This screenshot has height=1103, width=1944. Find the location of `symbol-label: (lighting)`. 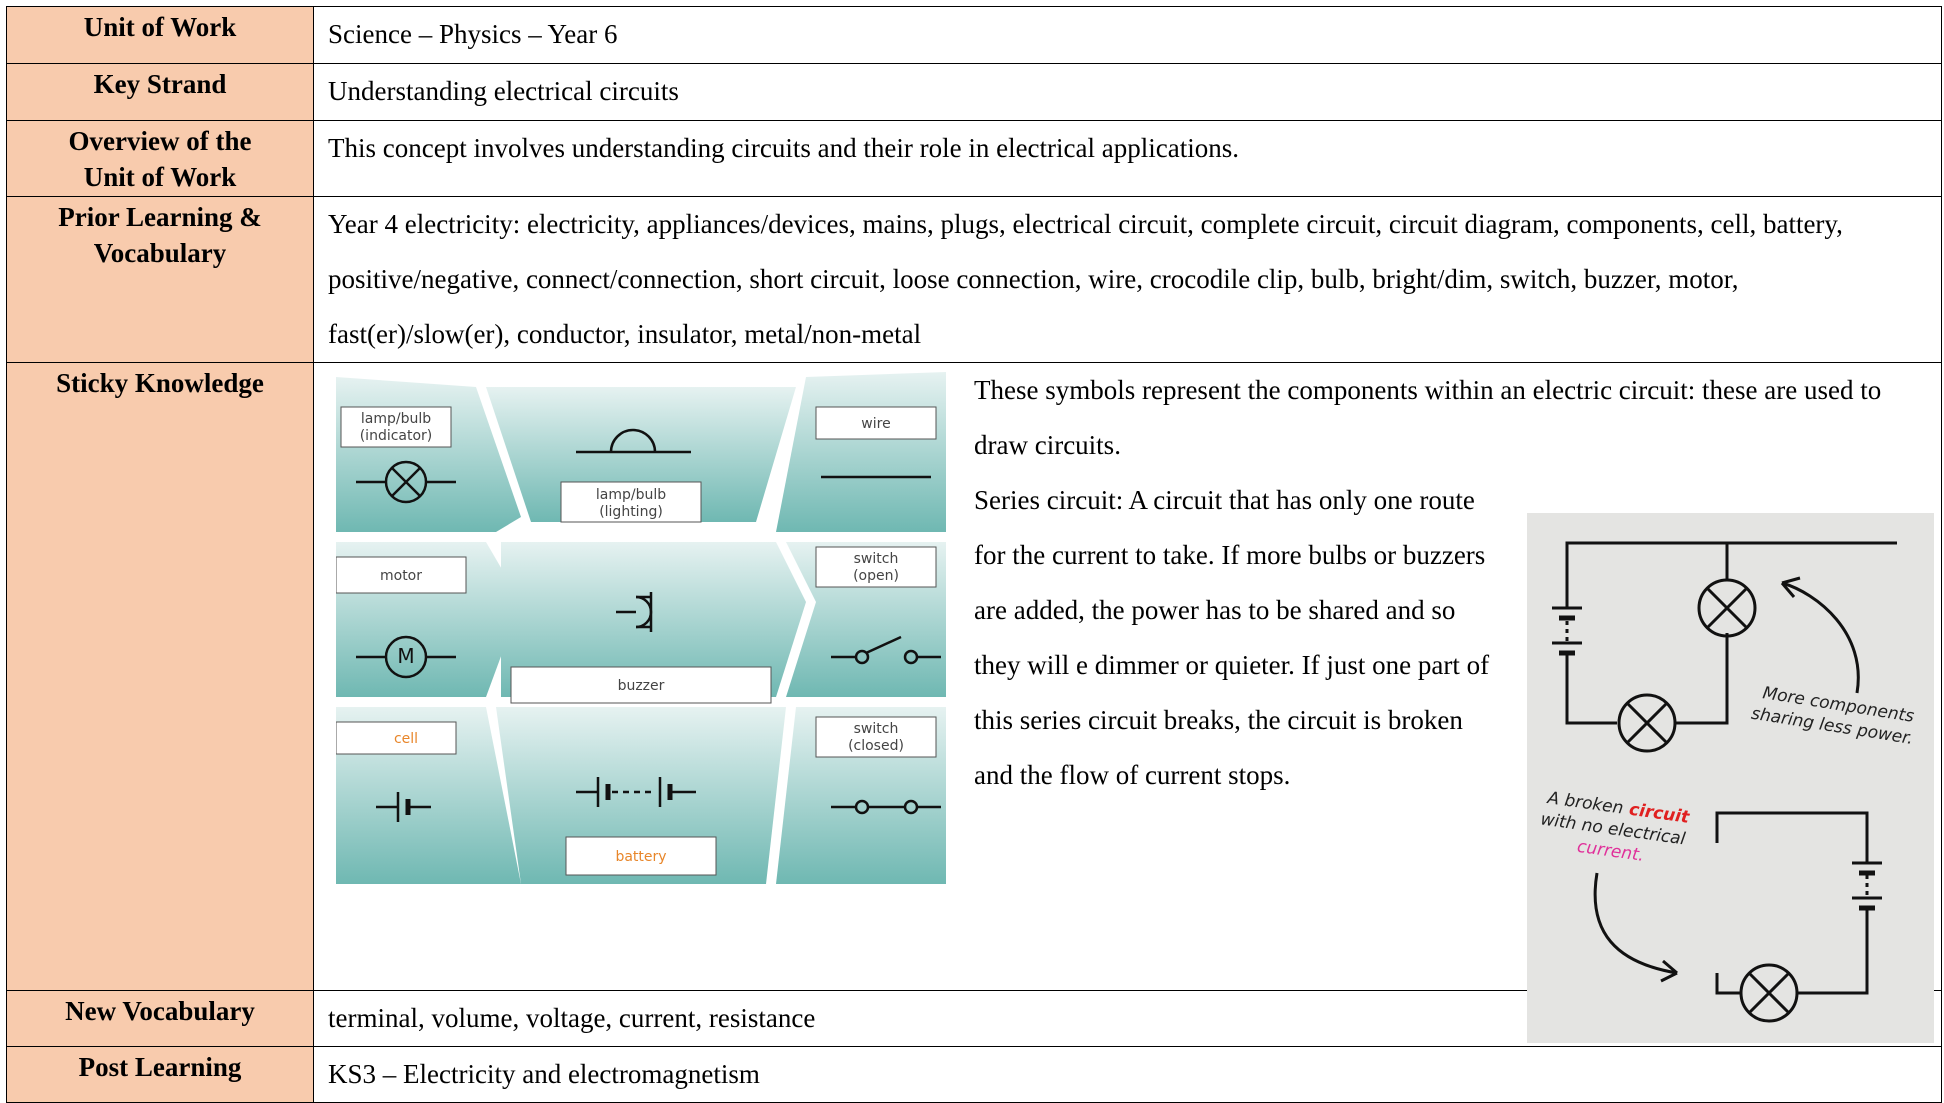

symbol-label: (lighting) is located at coordinates (631, 512).